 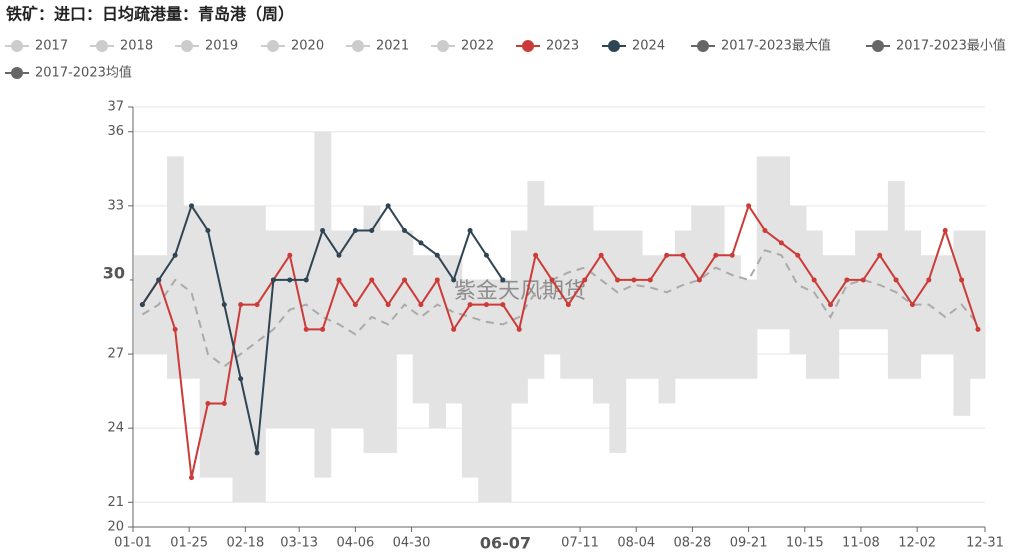 What do you see at coordinates (51, 46) in the screenshot?
I see `legend-label: 2017` at bounding box center [51, 46].